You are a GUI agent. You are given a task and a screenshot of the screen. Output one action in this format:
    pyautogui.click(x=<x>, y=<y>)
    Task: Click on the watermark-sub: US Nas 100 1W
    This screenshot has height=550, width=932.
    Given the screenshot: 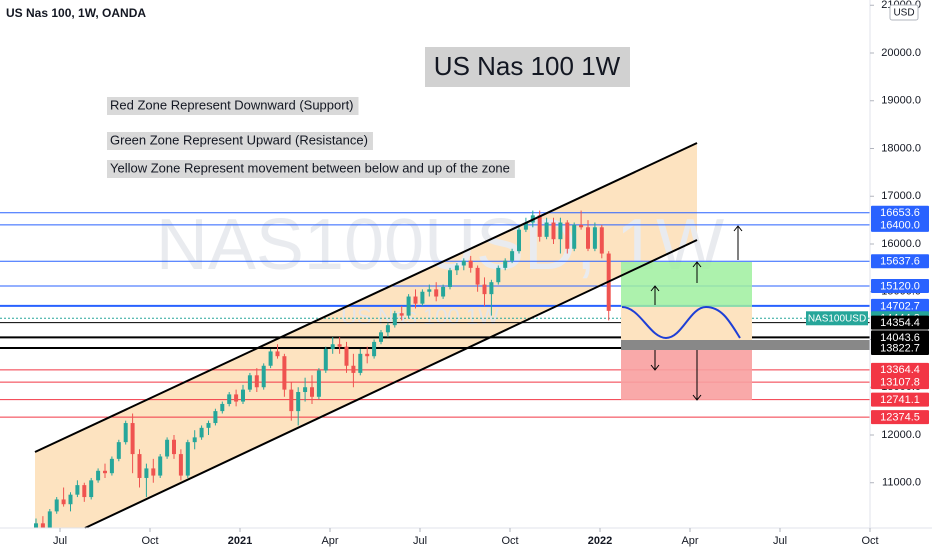 What is the action you would take?
    pyautogui.click(x=420, y=316)
    